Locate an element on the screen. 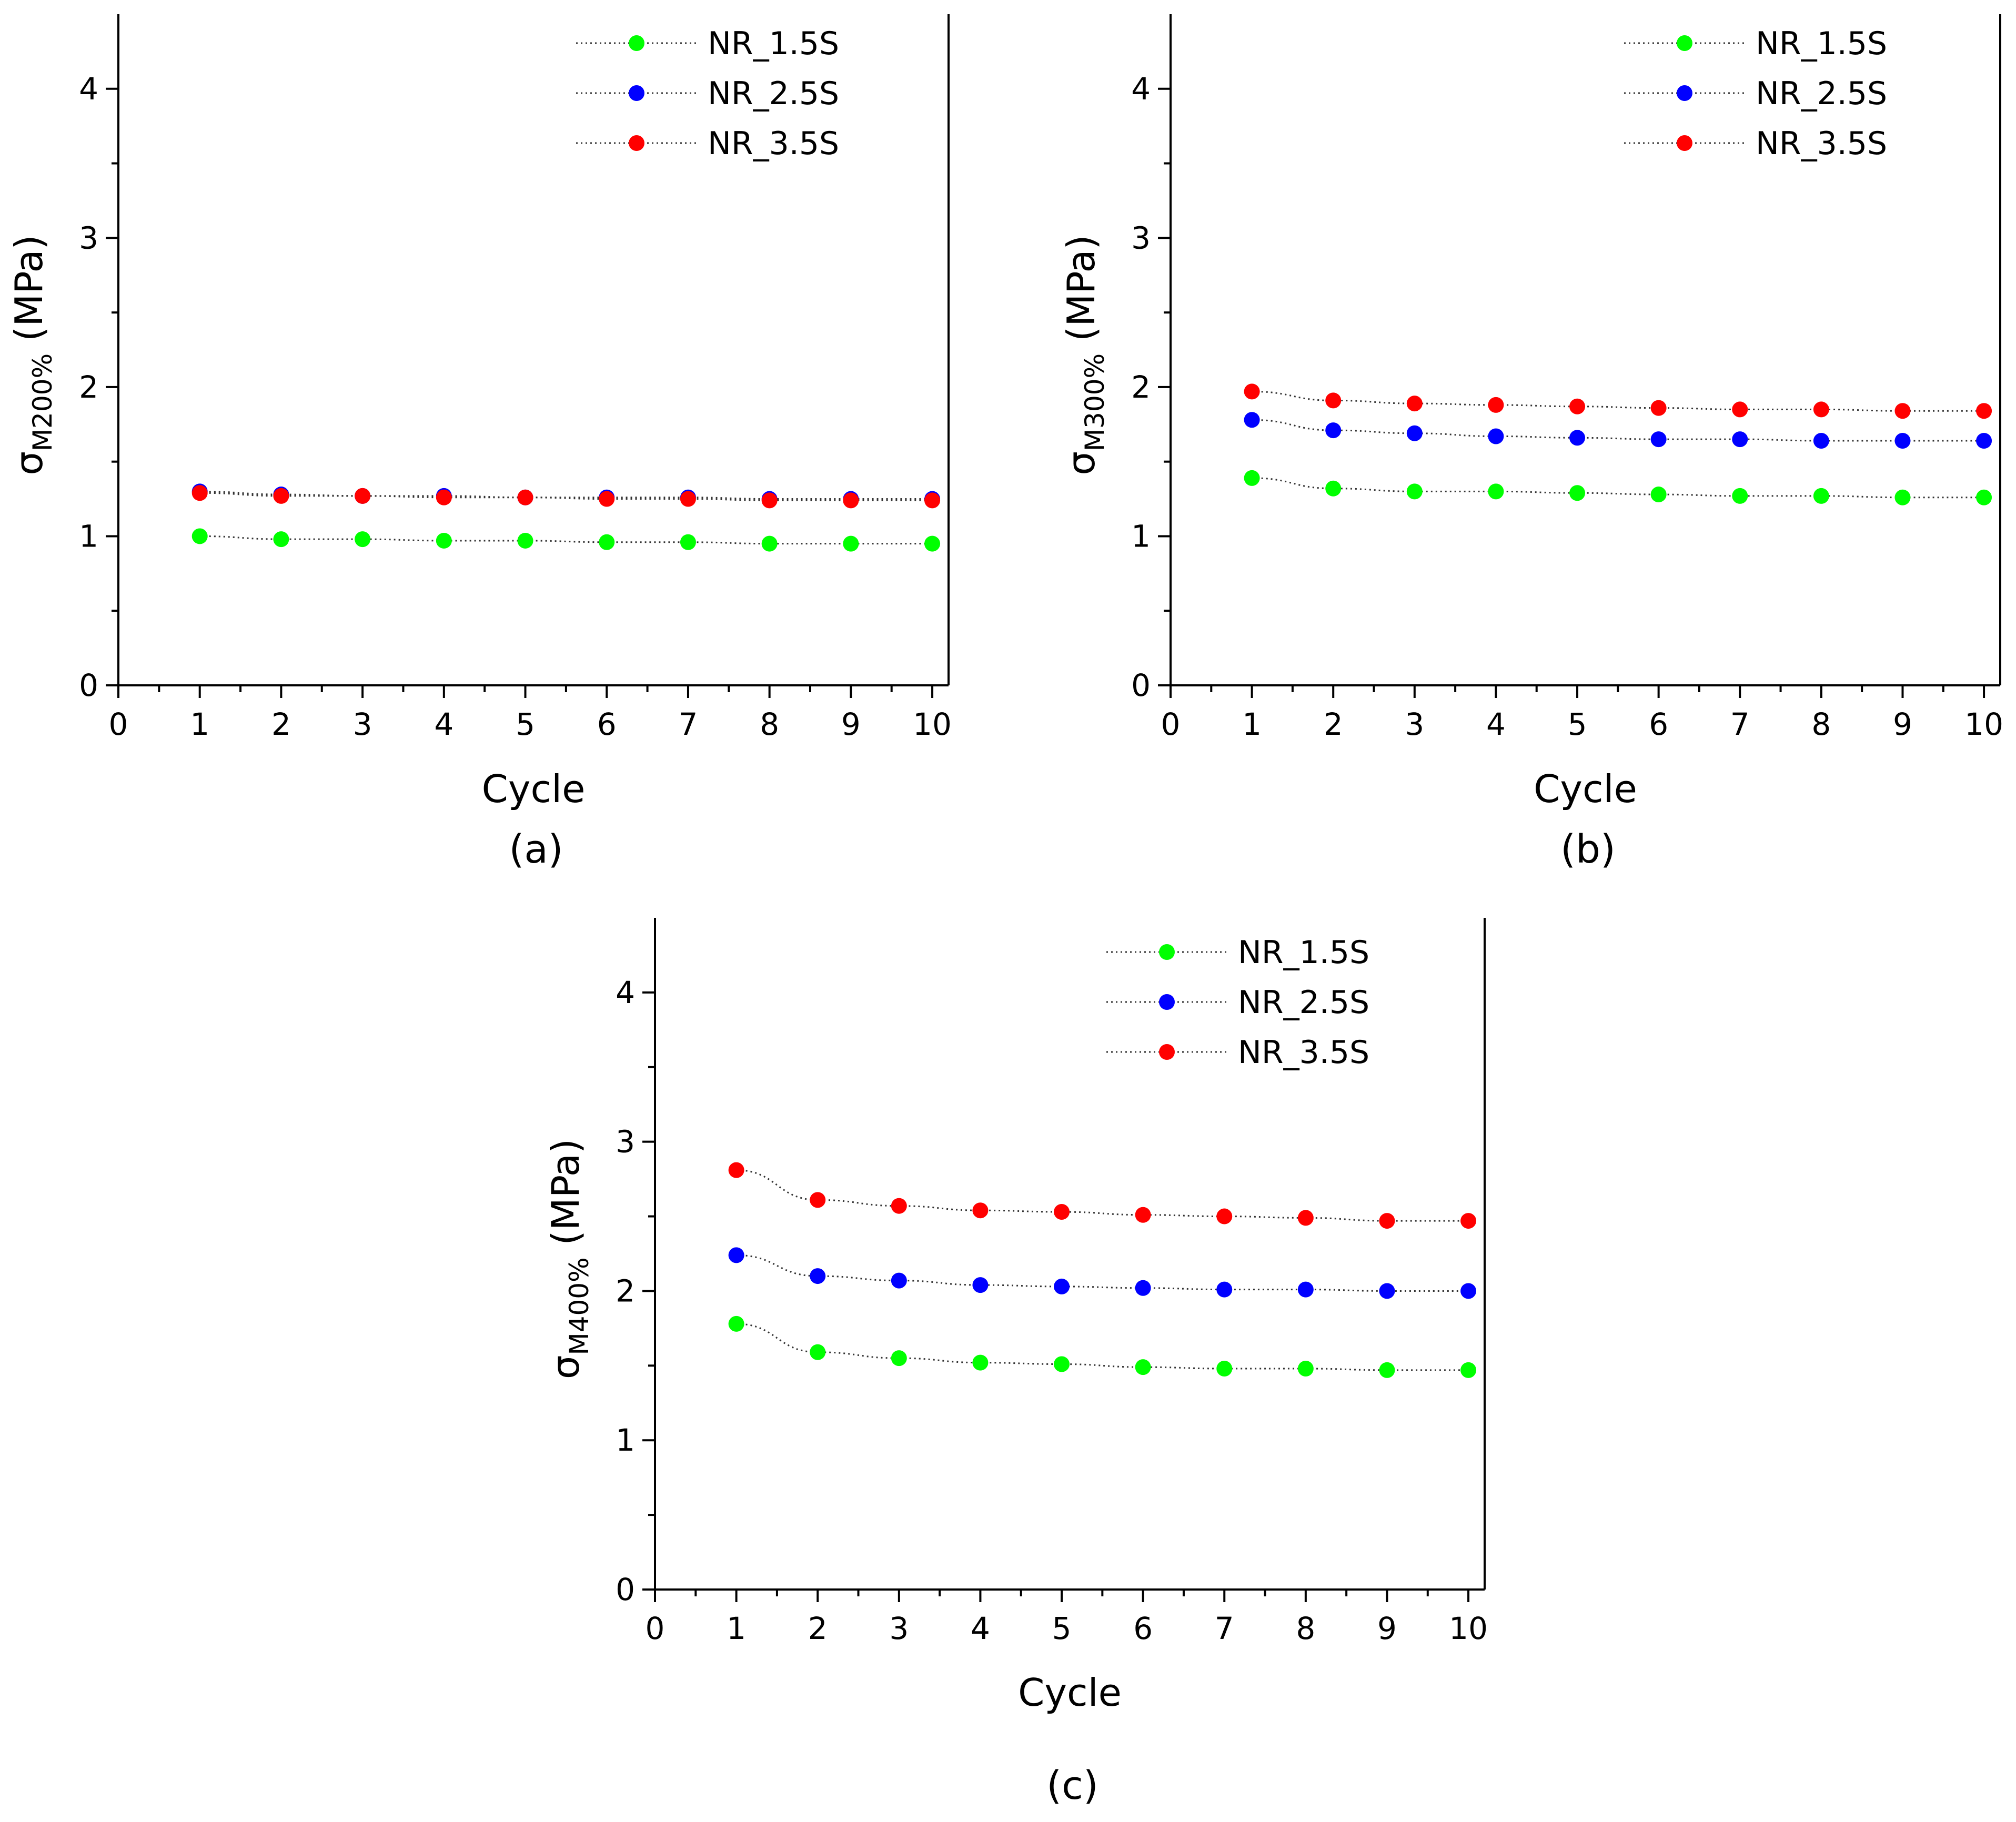 The image size is (2016, 1822). series-line-NR_1.5S is located at coordinates (566, 540).